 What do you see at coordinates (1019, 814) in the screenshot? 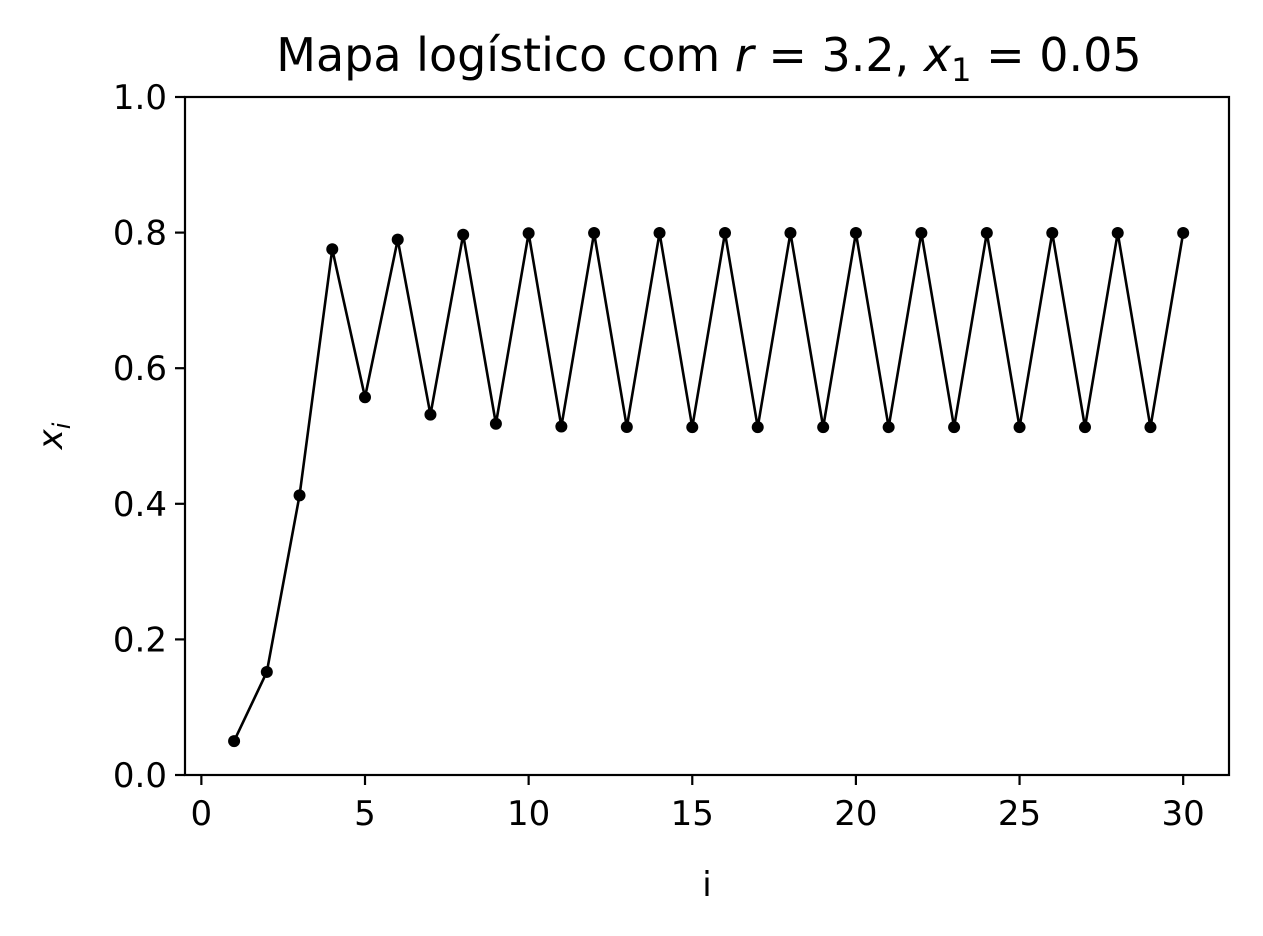
I see `x-tick-label: 25` at bounding box center [1019, 814].